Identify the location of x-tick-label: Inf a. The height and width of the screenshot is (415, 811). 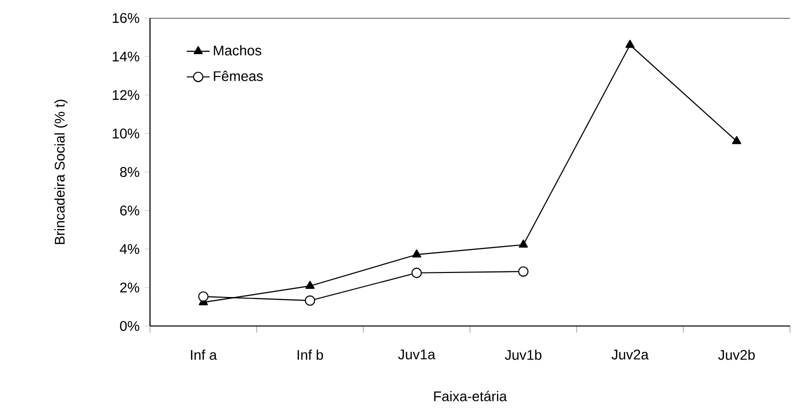
(204, 355).